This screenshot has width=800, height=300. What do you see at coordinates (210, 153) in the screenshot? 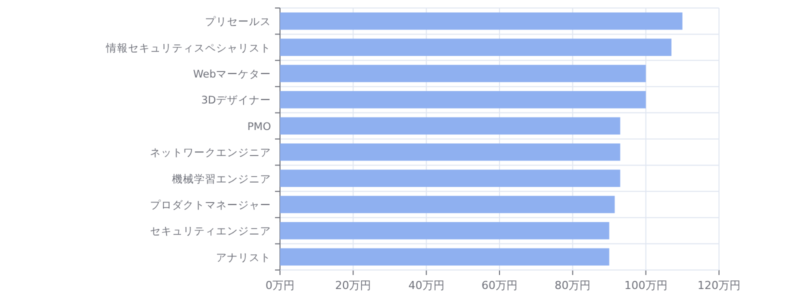
I see `y-tick-label: ネットワークエンジニア` at bounding box center [210, 153].